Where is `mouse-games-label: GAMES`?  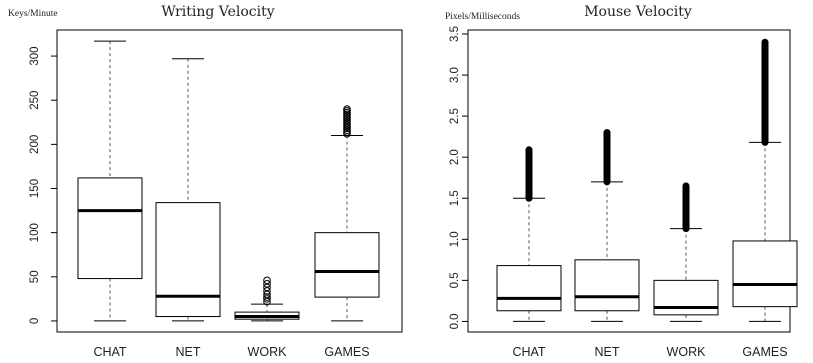
mouse-games-label: GAMES is located at coordinates (764, 352).